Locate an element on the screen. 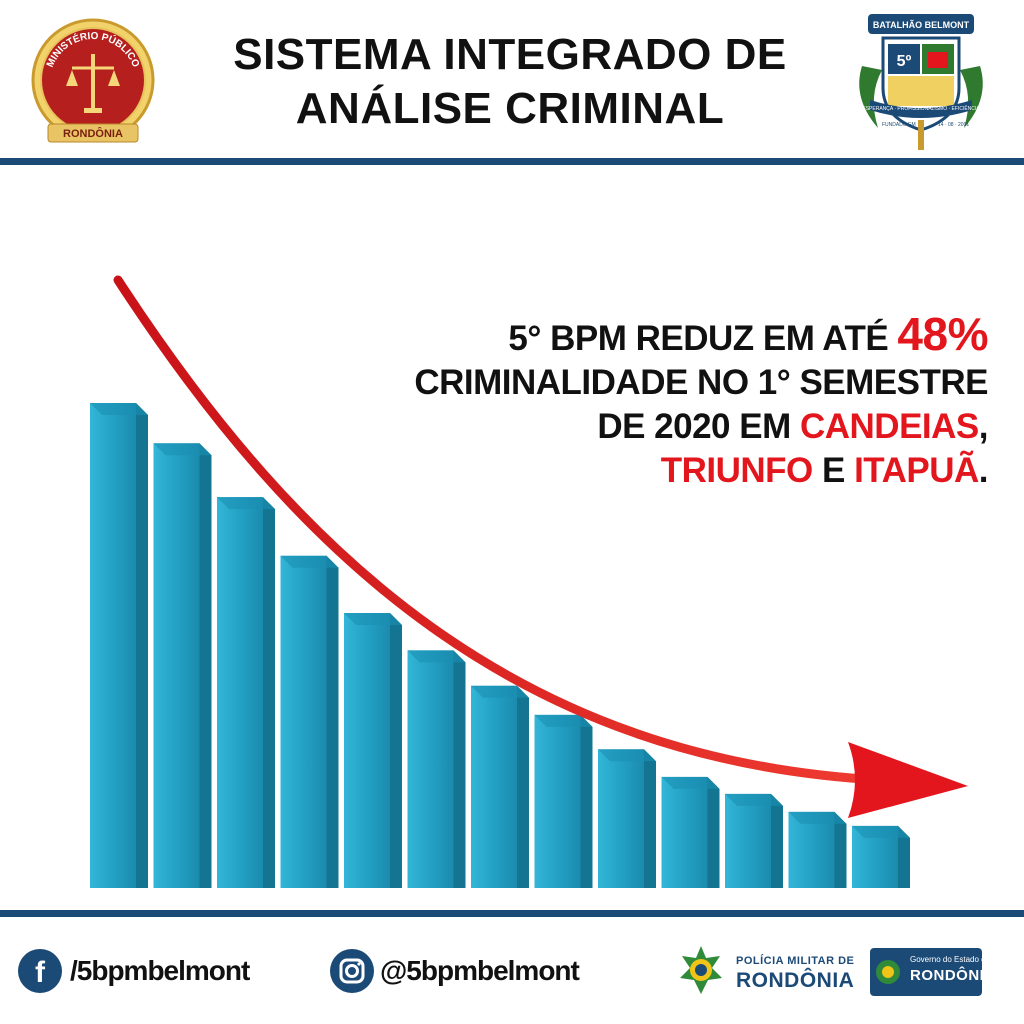 This screenshot has width=1024, height=1024. facebook-icon: f is located at coordinates (40, 971).